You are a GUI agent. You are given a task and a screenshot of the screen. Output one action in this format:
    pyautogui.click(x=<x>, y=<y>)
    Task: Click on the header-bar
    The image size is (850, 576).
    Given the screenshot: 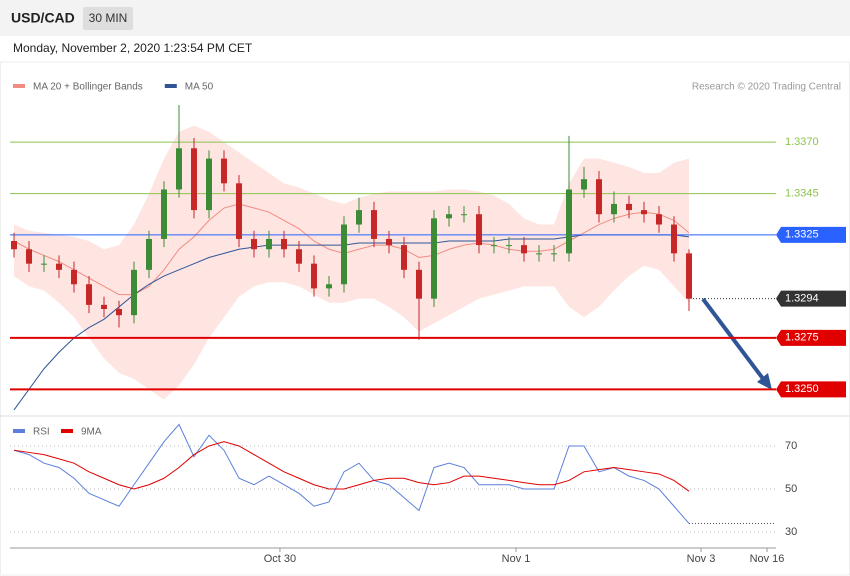 What is the action you would take?
    pyautogui.click(x=425, y=18)
    